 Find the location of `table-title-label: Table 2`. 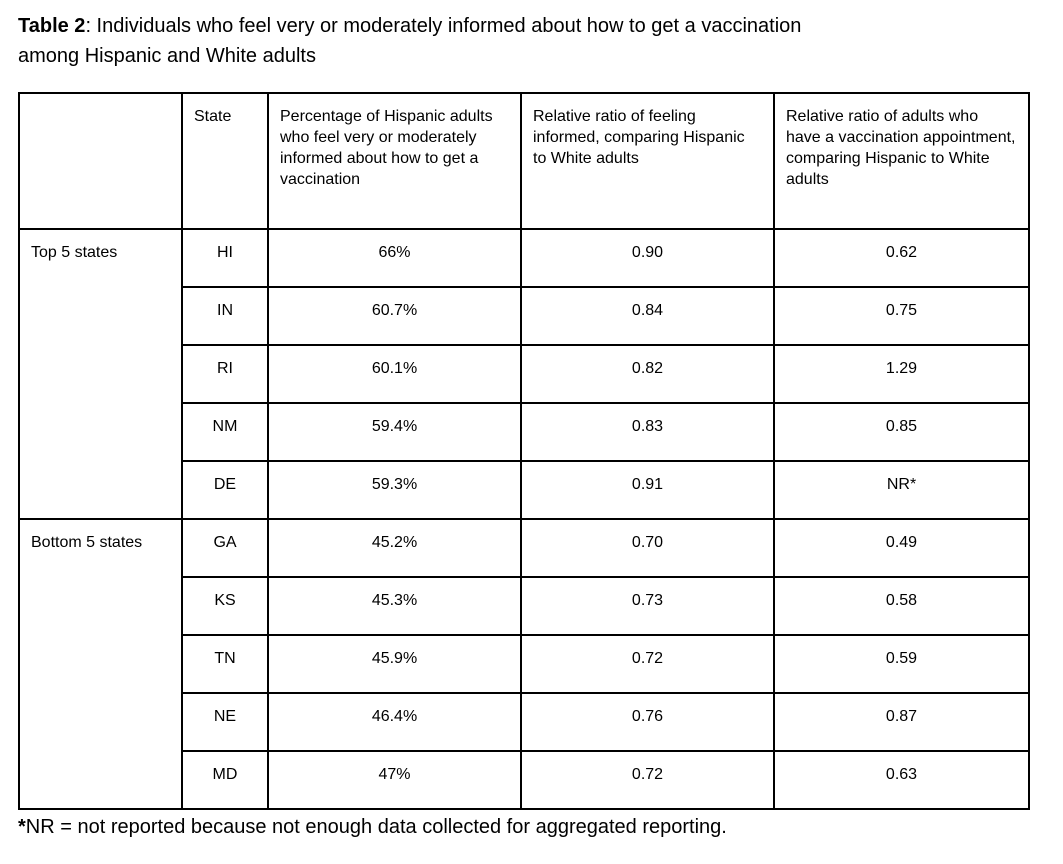

table-title-label: Table 2 is located at coordinates (52, 26).